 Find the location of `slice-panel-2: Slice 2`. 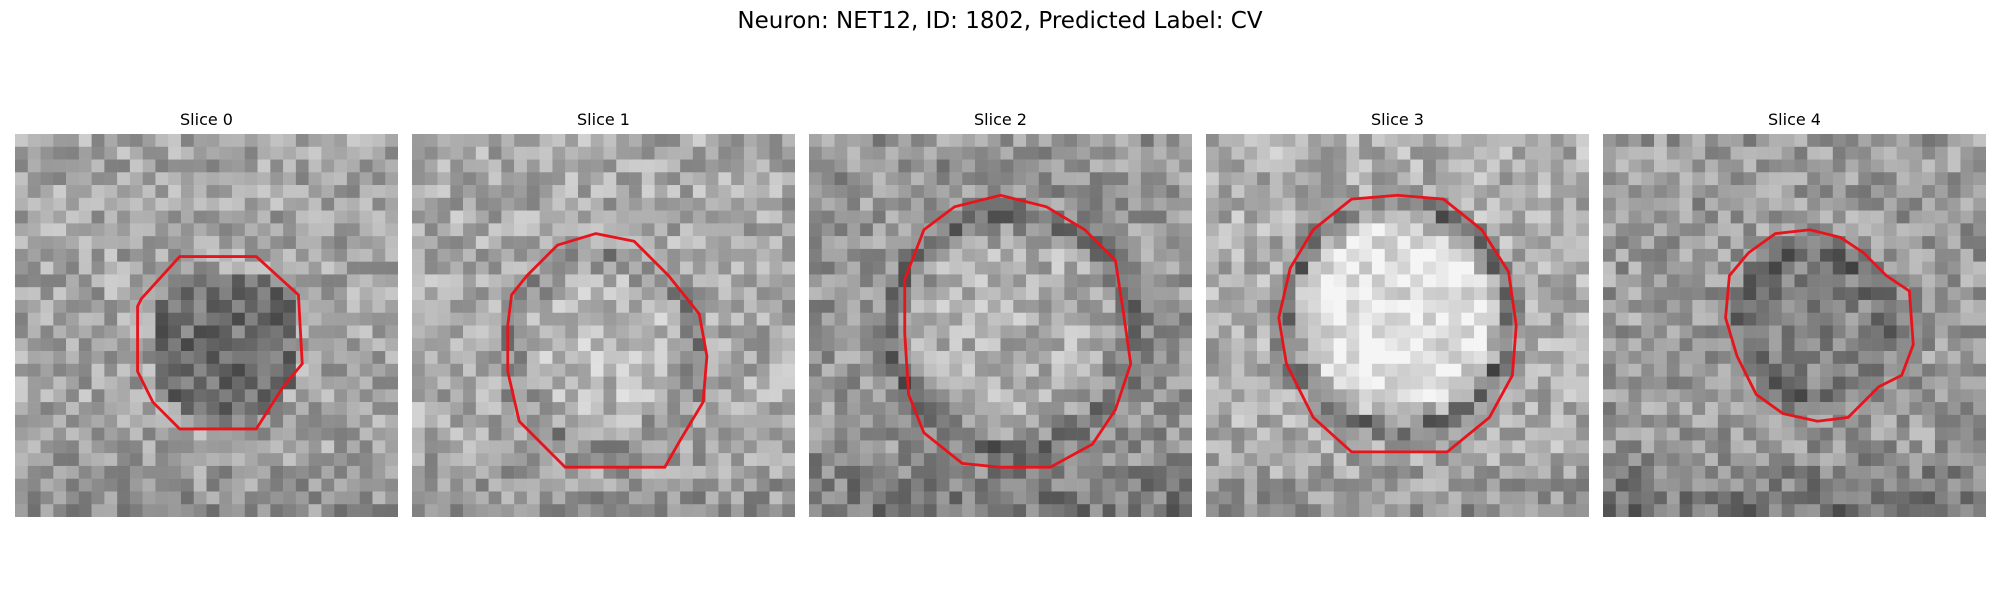

slice-panel-2: Slice 2 is located at coordinates (1000, 315).